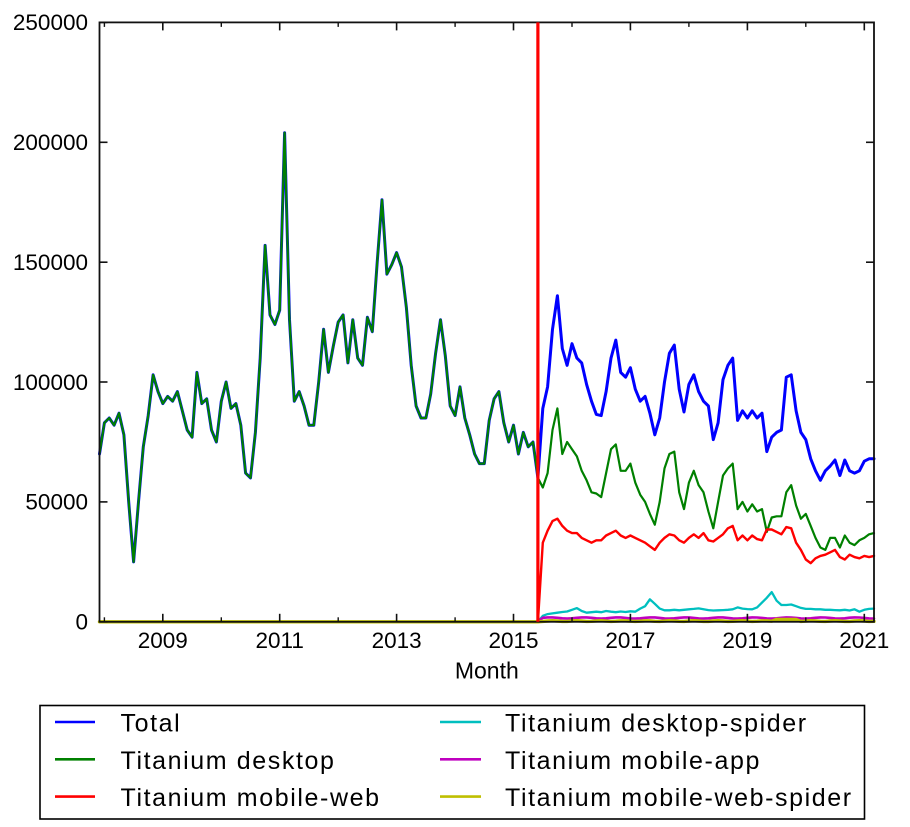 The image size is (910, 827). I want to click on svg-text: 150000, so click(50, 262).